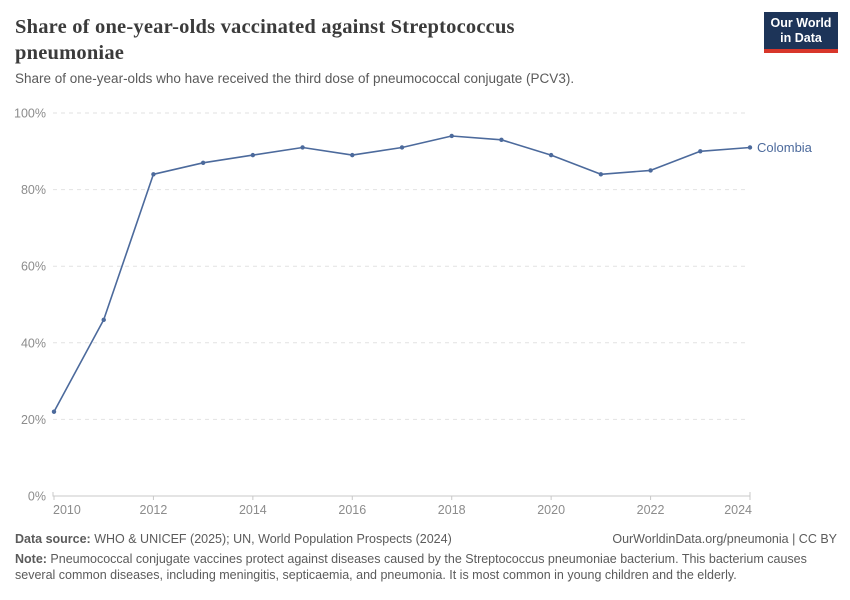 This screenshot has width=850, height=600. What do you see at coordinates (33, 420) in the screenshot?
I see `y-axis-label: 20%` at bounding box center [33, 420].